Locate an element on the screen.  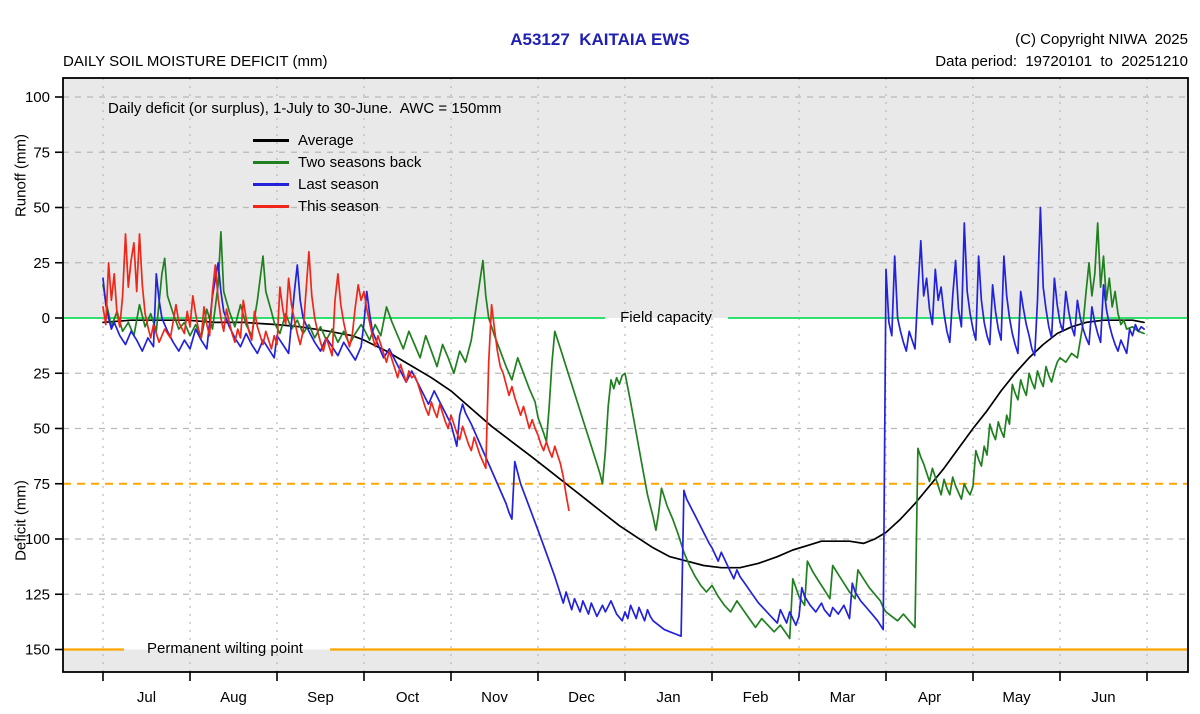
x-tick-label: Jan is located at coordinates (668, 697).